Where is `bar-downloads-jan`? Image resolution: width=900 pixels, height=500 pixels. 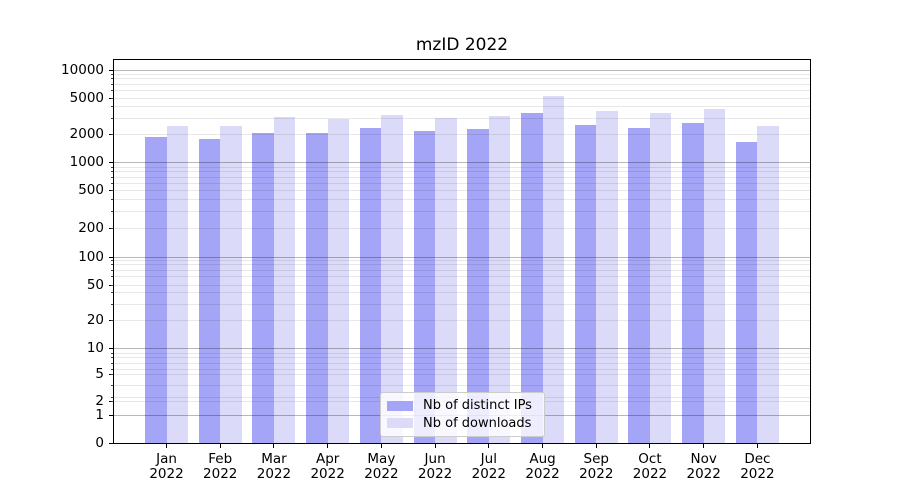
bar-downloads-jan is located at coordinates (177, 284).